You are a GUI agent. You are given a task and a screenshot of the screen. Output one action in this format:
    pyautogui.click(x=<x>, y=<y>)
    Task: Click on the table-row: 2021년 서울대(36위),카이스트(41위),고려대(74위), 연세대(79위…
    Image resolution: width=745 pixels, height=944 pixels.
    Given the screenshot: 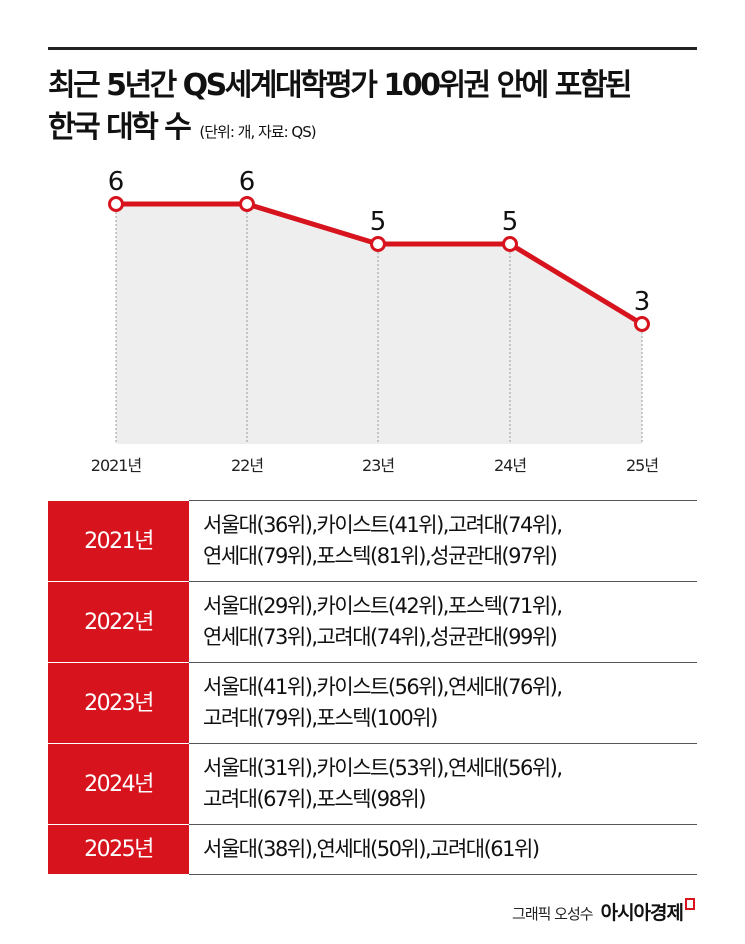 What is the action you would take?
    pyautogui.click(x=372, y=541)
    